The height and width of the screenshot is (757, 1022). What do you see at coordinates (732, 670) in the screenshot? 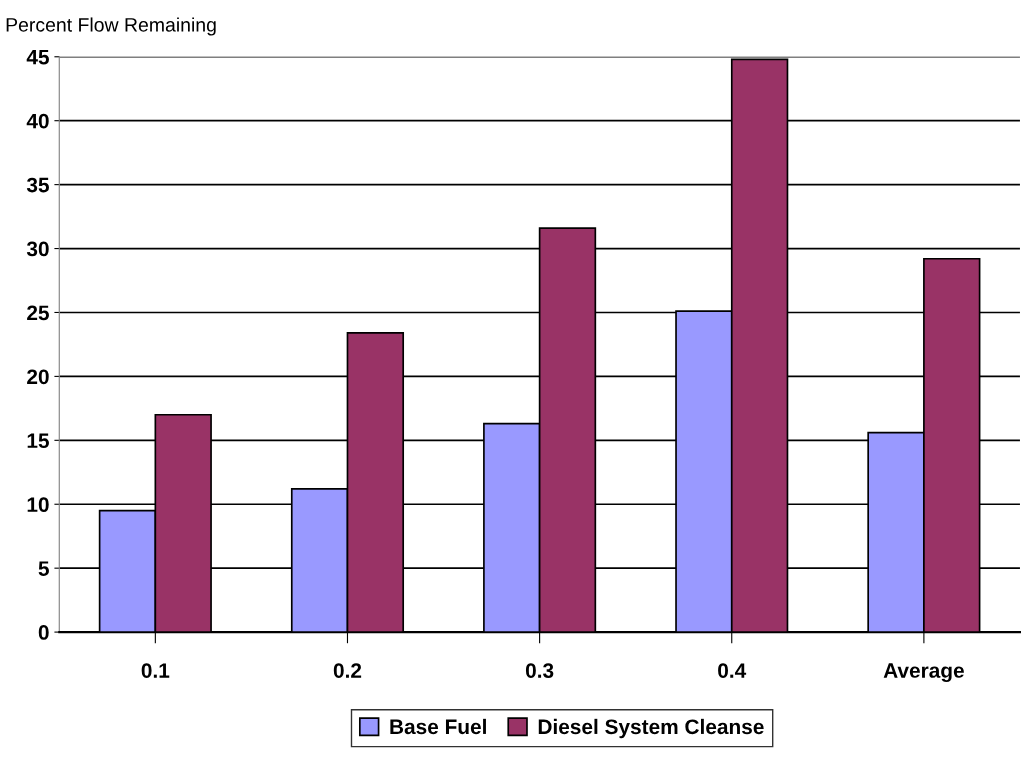
I see `x-tick-label: 0.4` at bounding box center [732, 670].